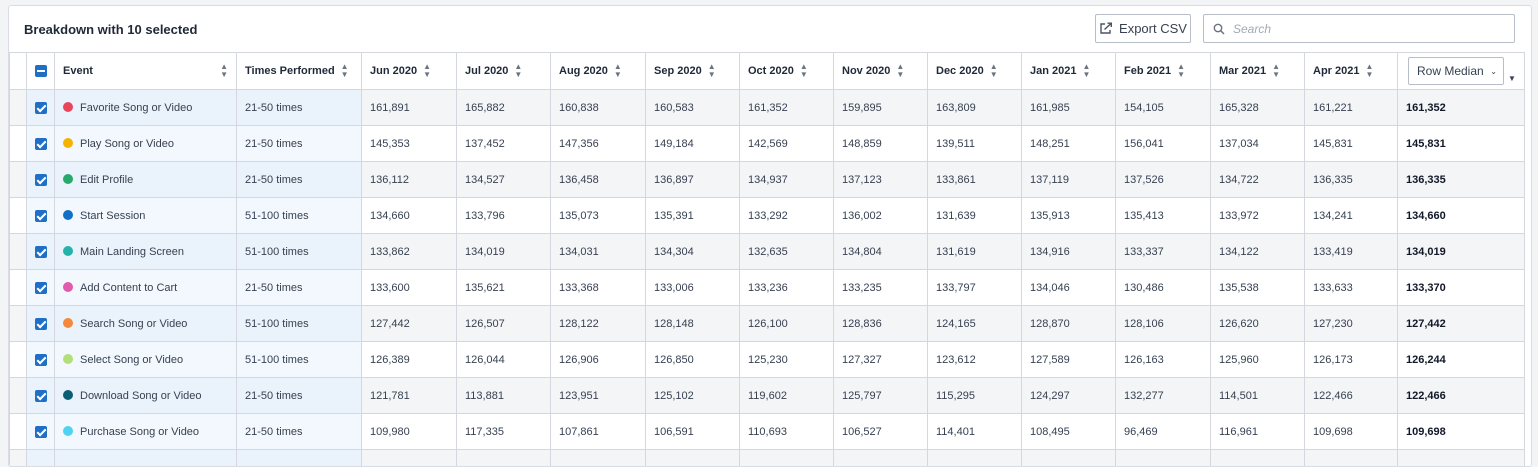 This screenshot has width=1538, height=467. Describe the element at coordinates (1258, 288) in the screenshot. I see `value-cell: 135,538` at that location.